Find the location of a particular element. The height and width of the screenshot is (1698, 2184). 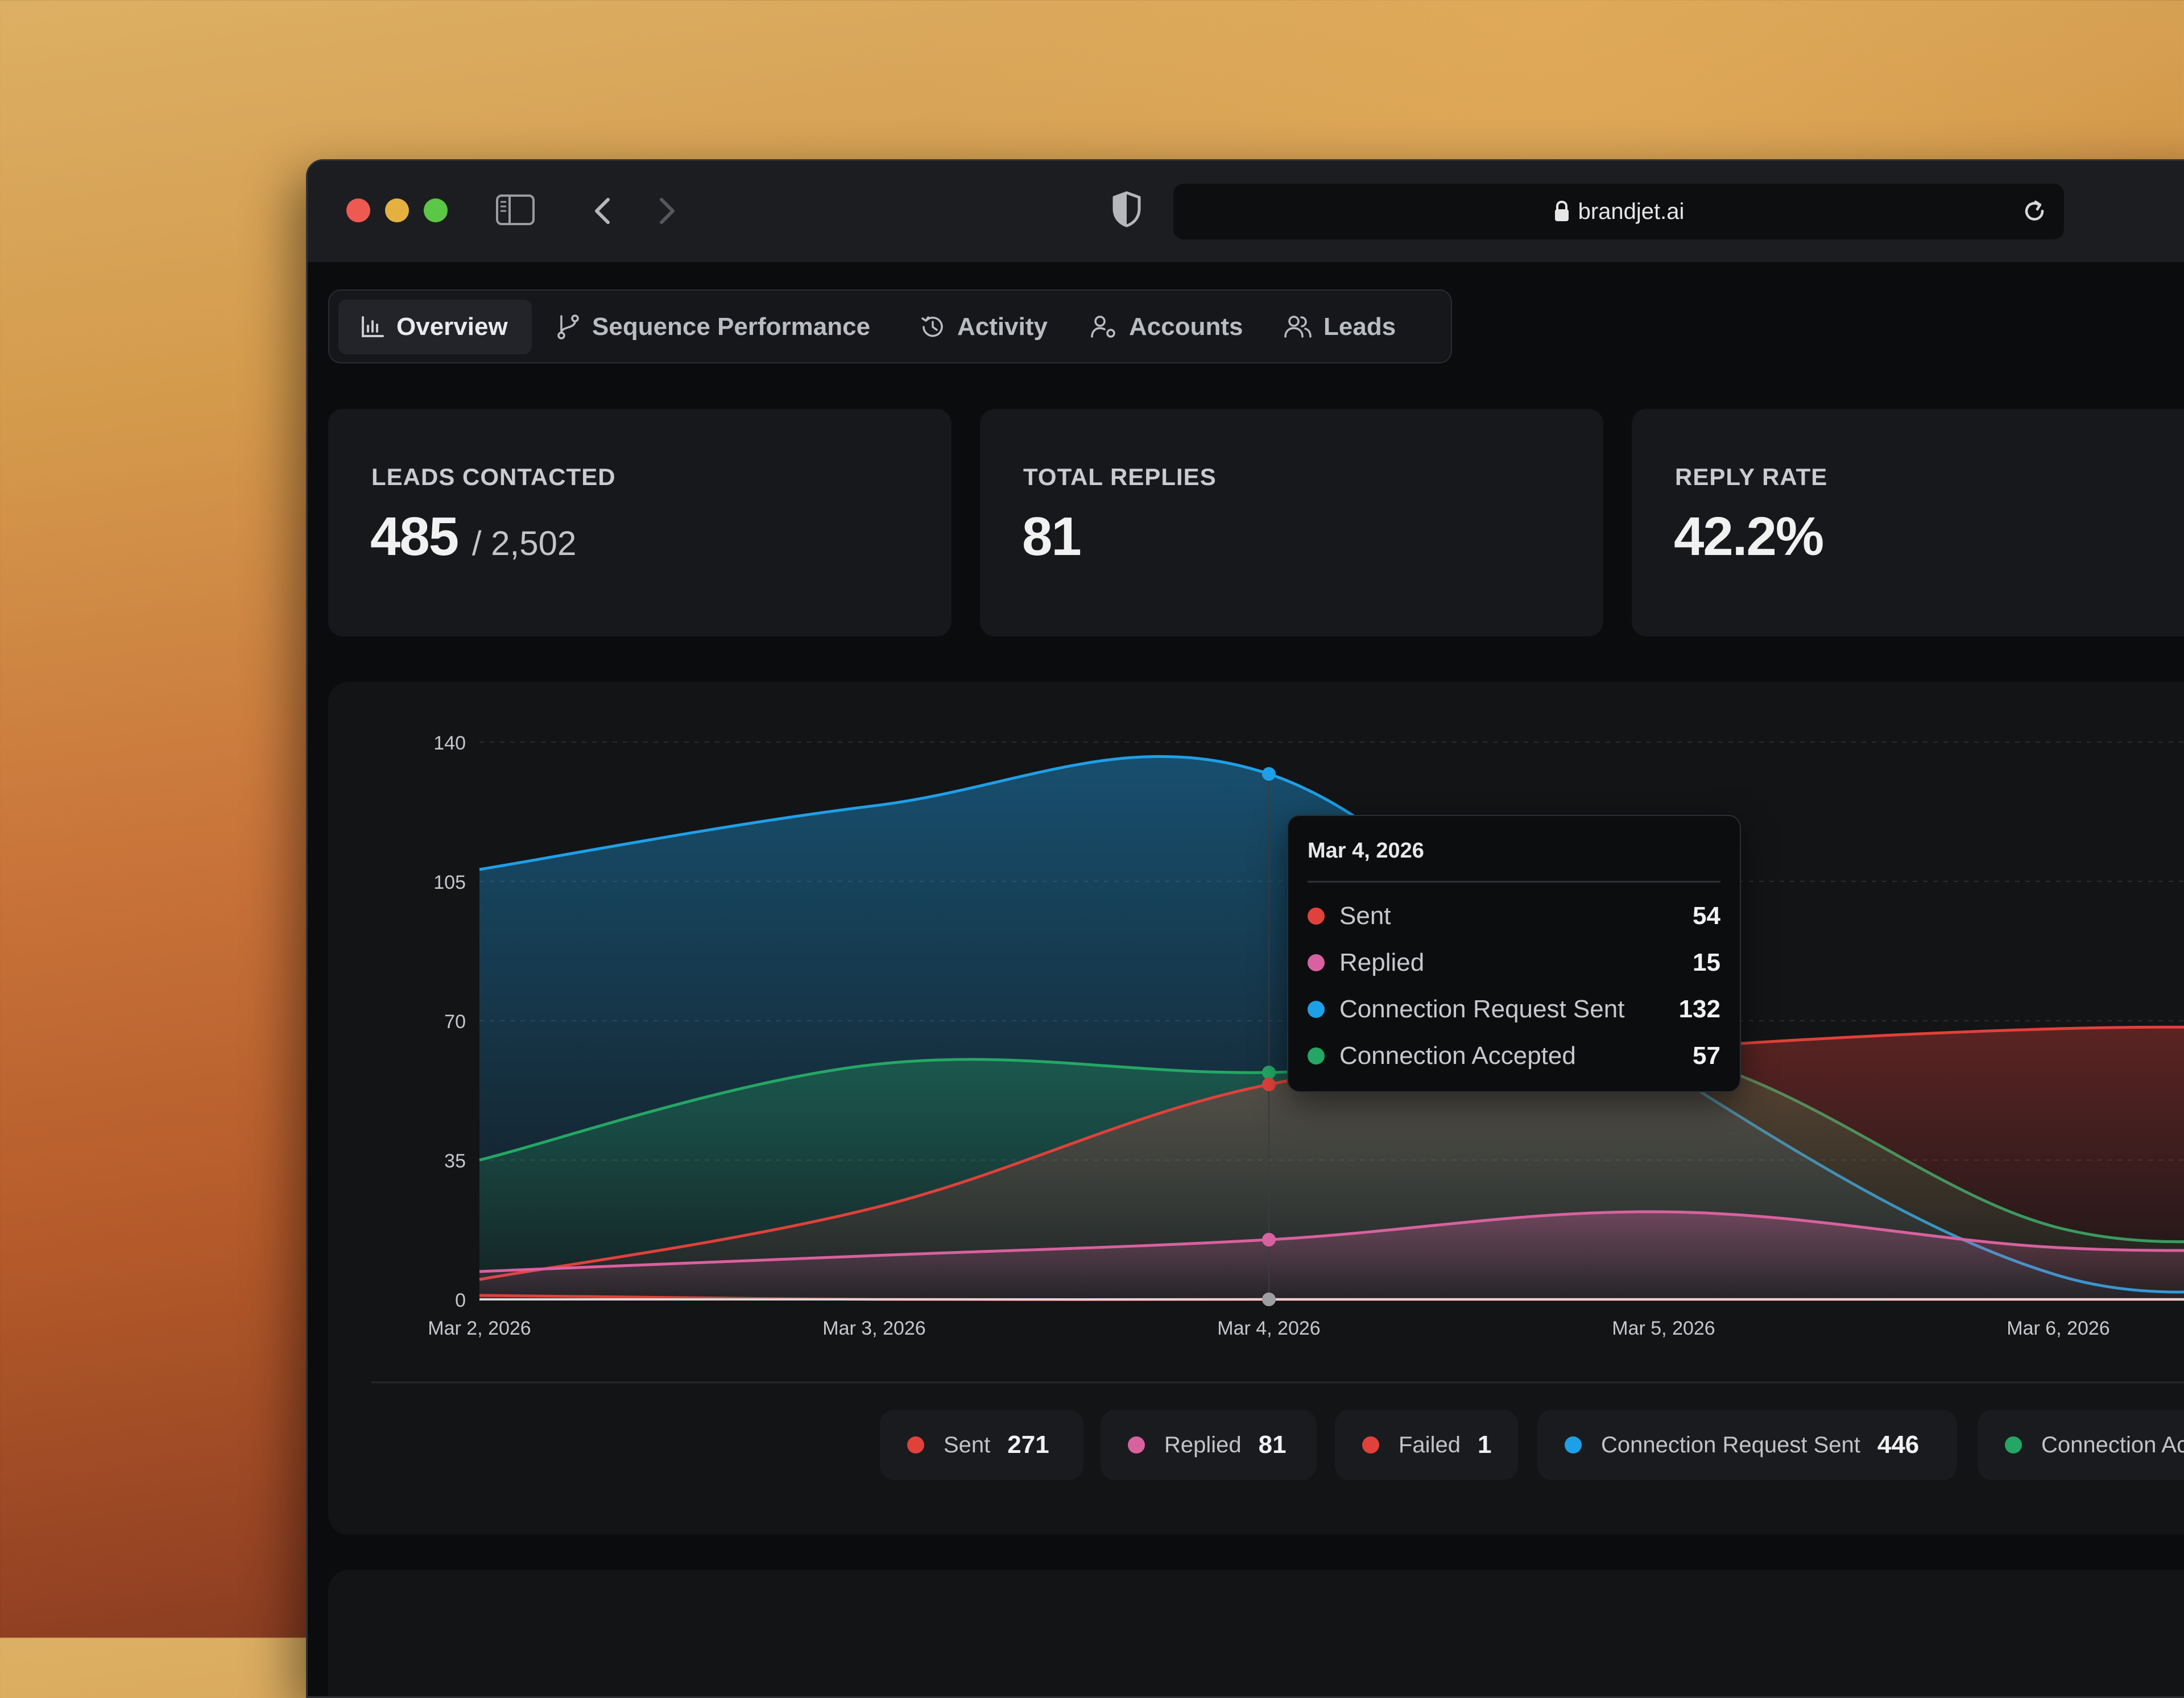

legend-item-connection-accepted: Connection Accepted is located at coordinates (2081, 1445).